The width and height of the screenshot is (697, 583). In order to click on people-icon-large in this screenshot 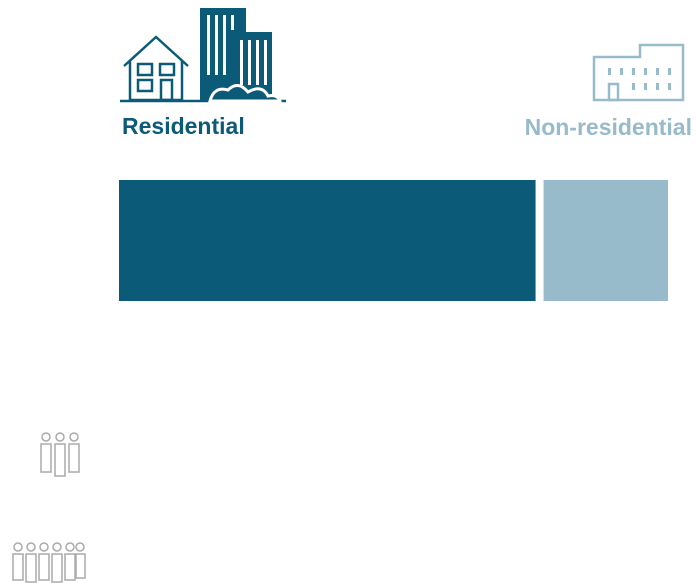, I will do `click(49, 562)`.